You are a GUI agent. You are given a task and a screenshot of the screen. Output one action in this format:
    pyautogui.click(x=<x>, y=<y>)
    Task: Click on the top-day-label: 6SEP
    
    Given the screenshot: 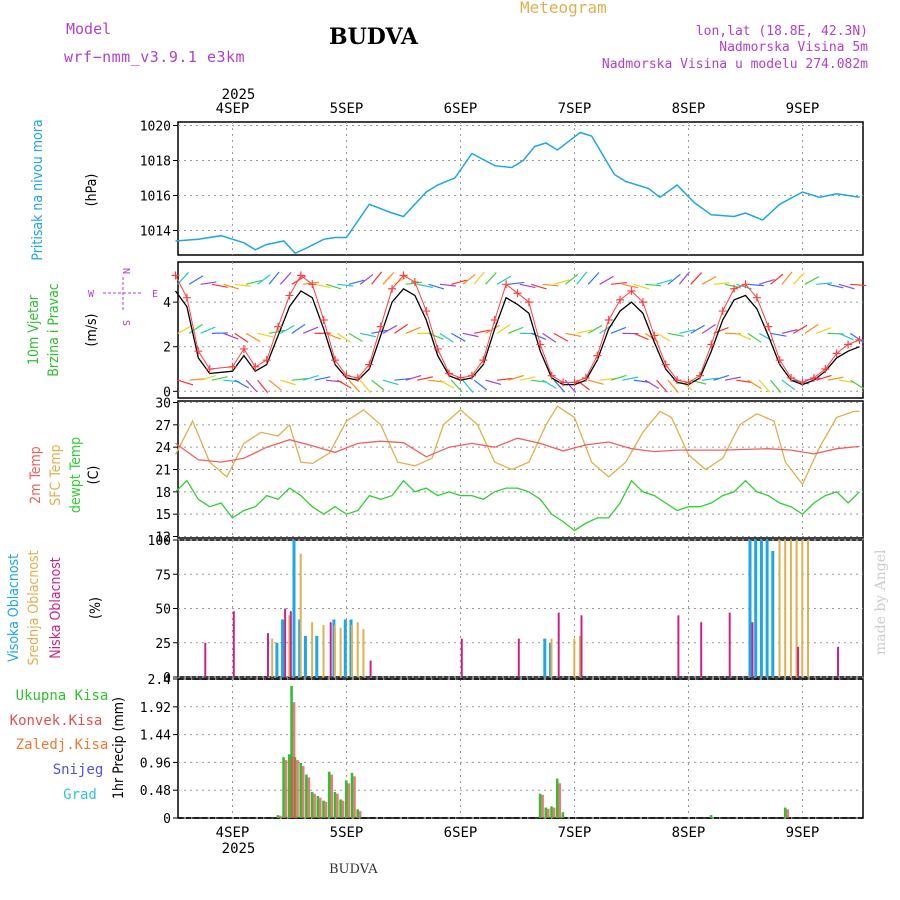 What is the action you would take?
    pyautogui.click(x=461, y=109)
    